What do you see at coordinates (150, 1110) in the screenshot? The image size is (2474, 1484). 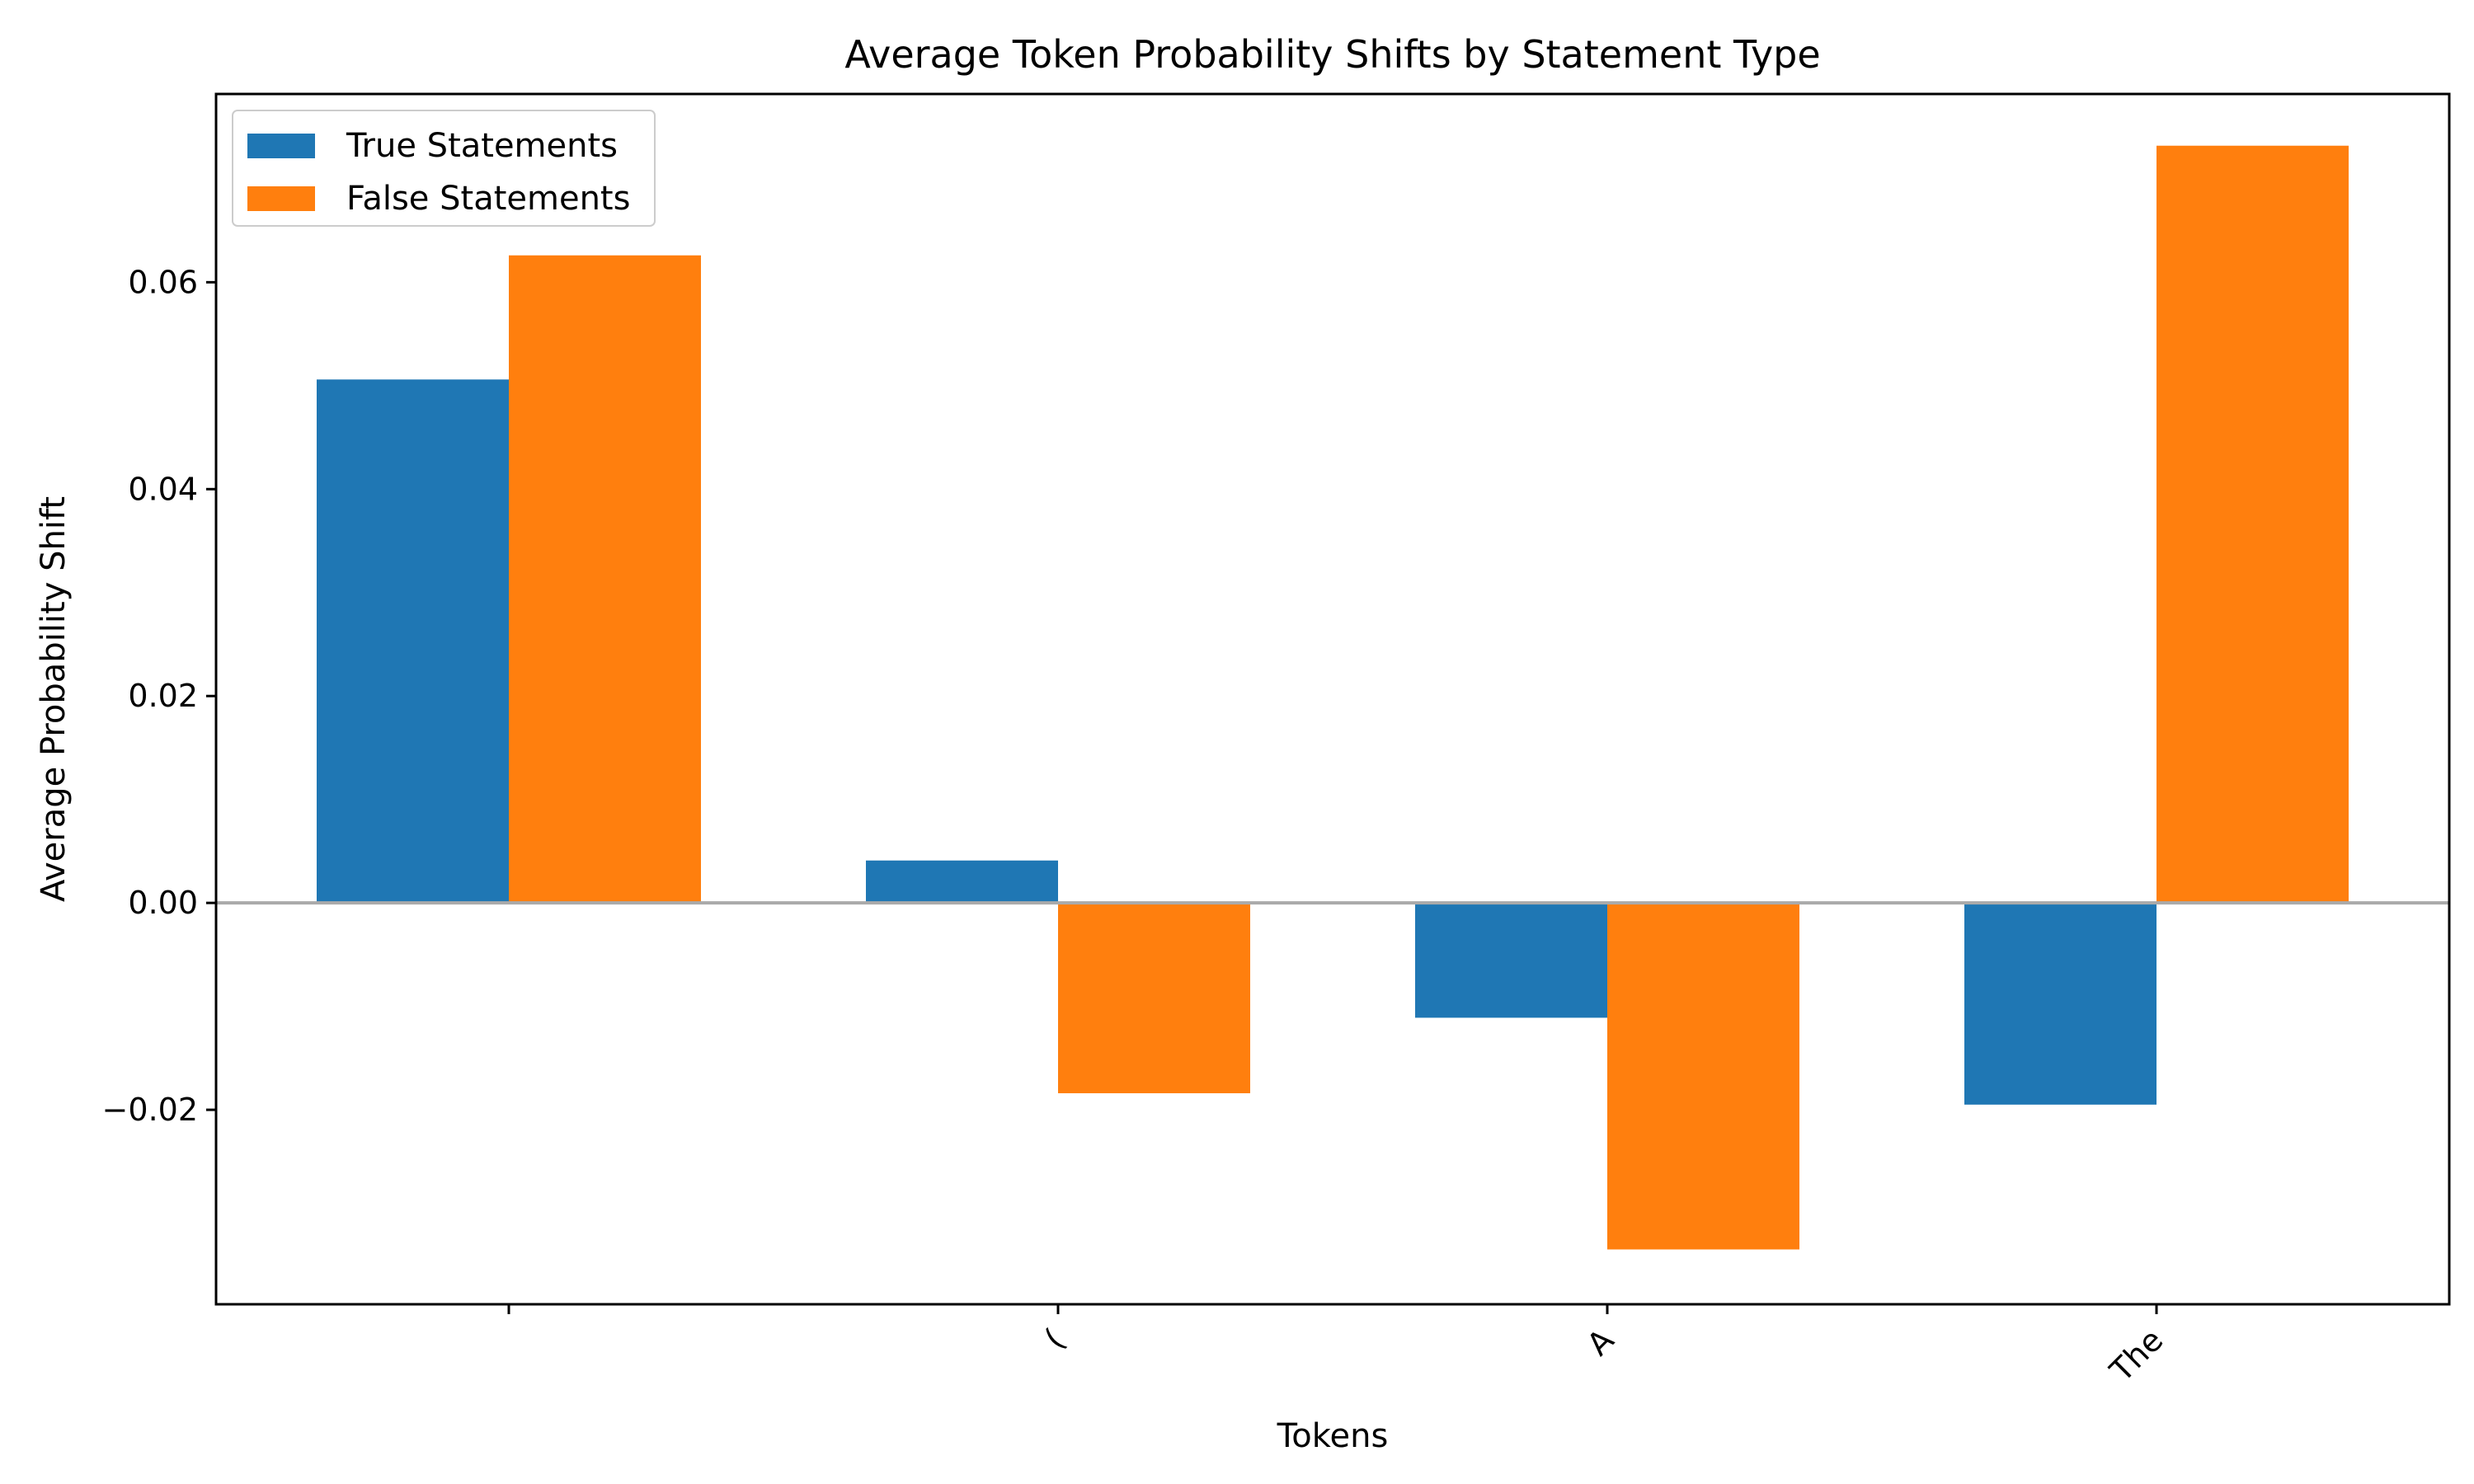 I see `y-tick-label: −0.02` at bounding box center [150, 1110].